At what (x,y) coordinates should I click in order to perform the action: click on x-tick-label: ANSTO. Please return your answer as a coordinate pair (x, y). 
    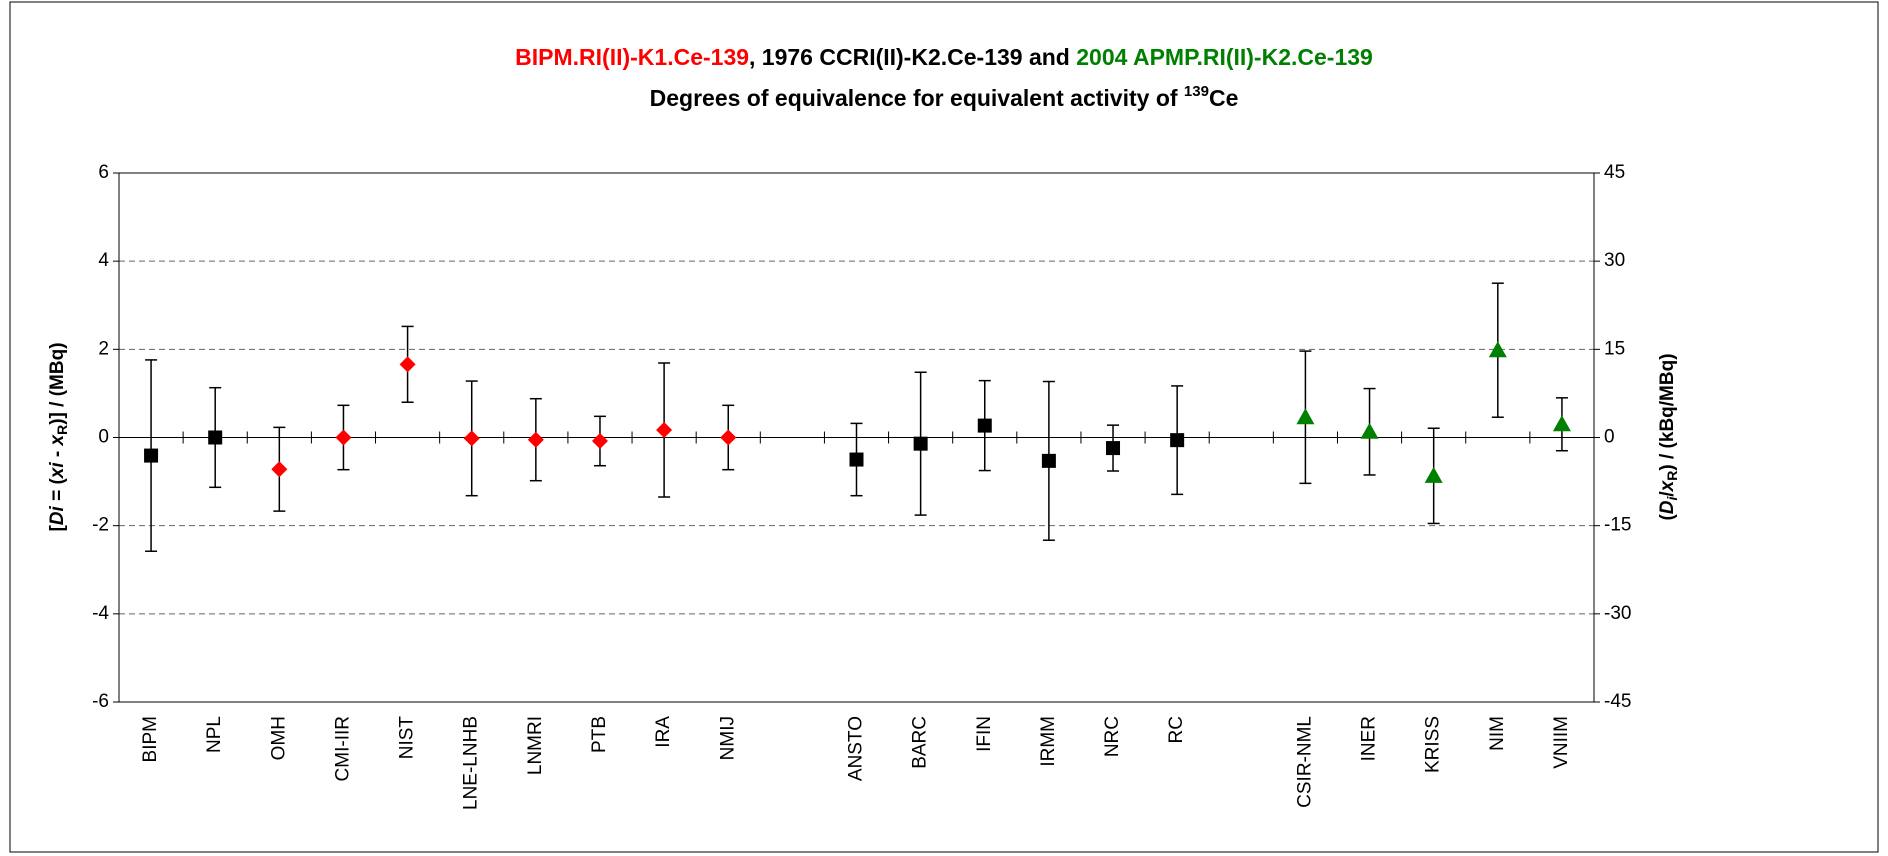
    Looking at the image, I should click on (856, 748).